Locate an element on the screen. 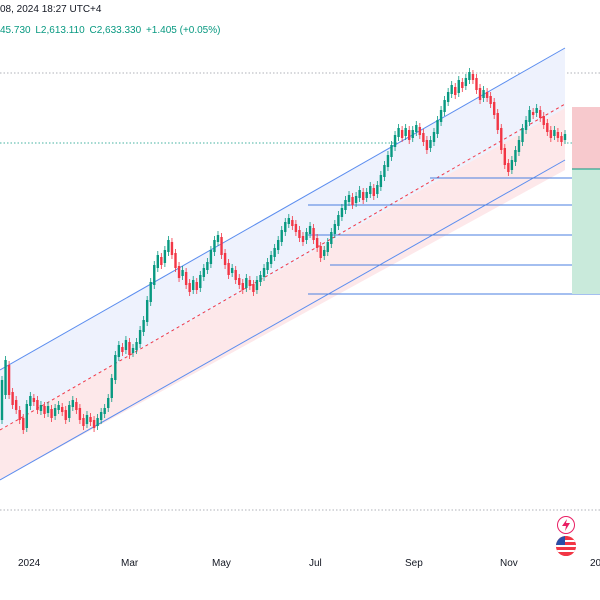 The height and width of the screenshot is (600, 600). lightning-icon is located at coordinates (566, 525).